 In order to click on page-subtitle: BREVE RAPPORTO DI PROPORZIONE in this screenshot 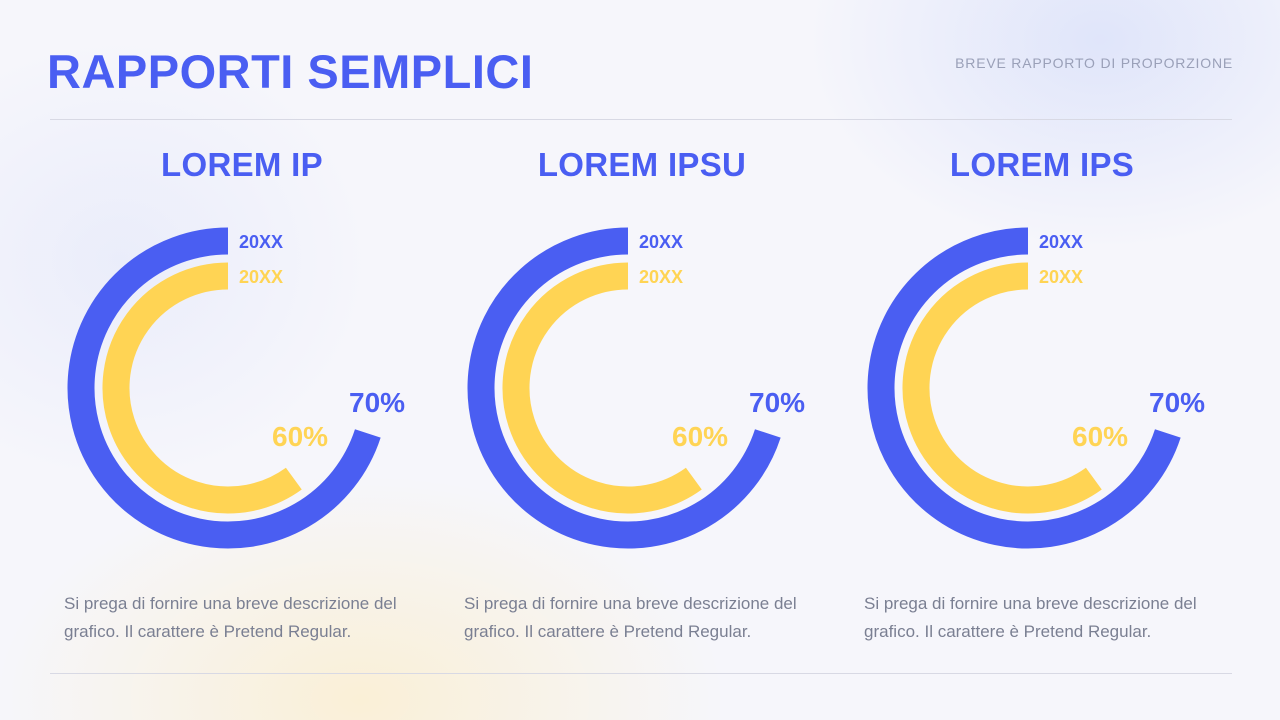, I will do `click(1094, 63)`.